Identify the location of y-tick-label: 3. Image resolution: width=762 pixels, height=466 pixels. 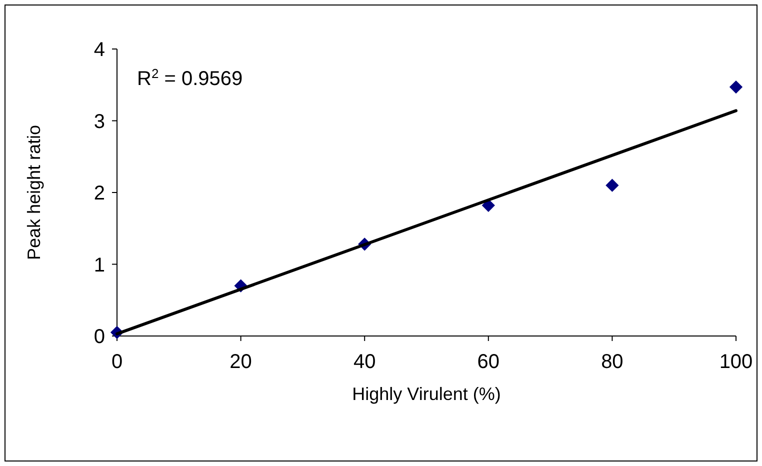
(99, 121).